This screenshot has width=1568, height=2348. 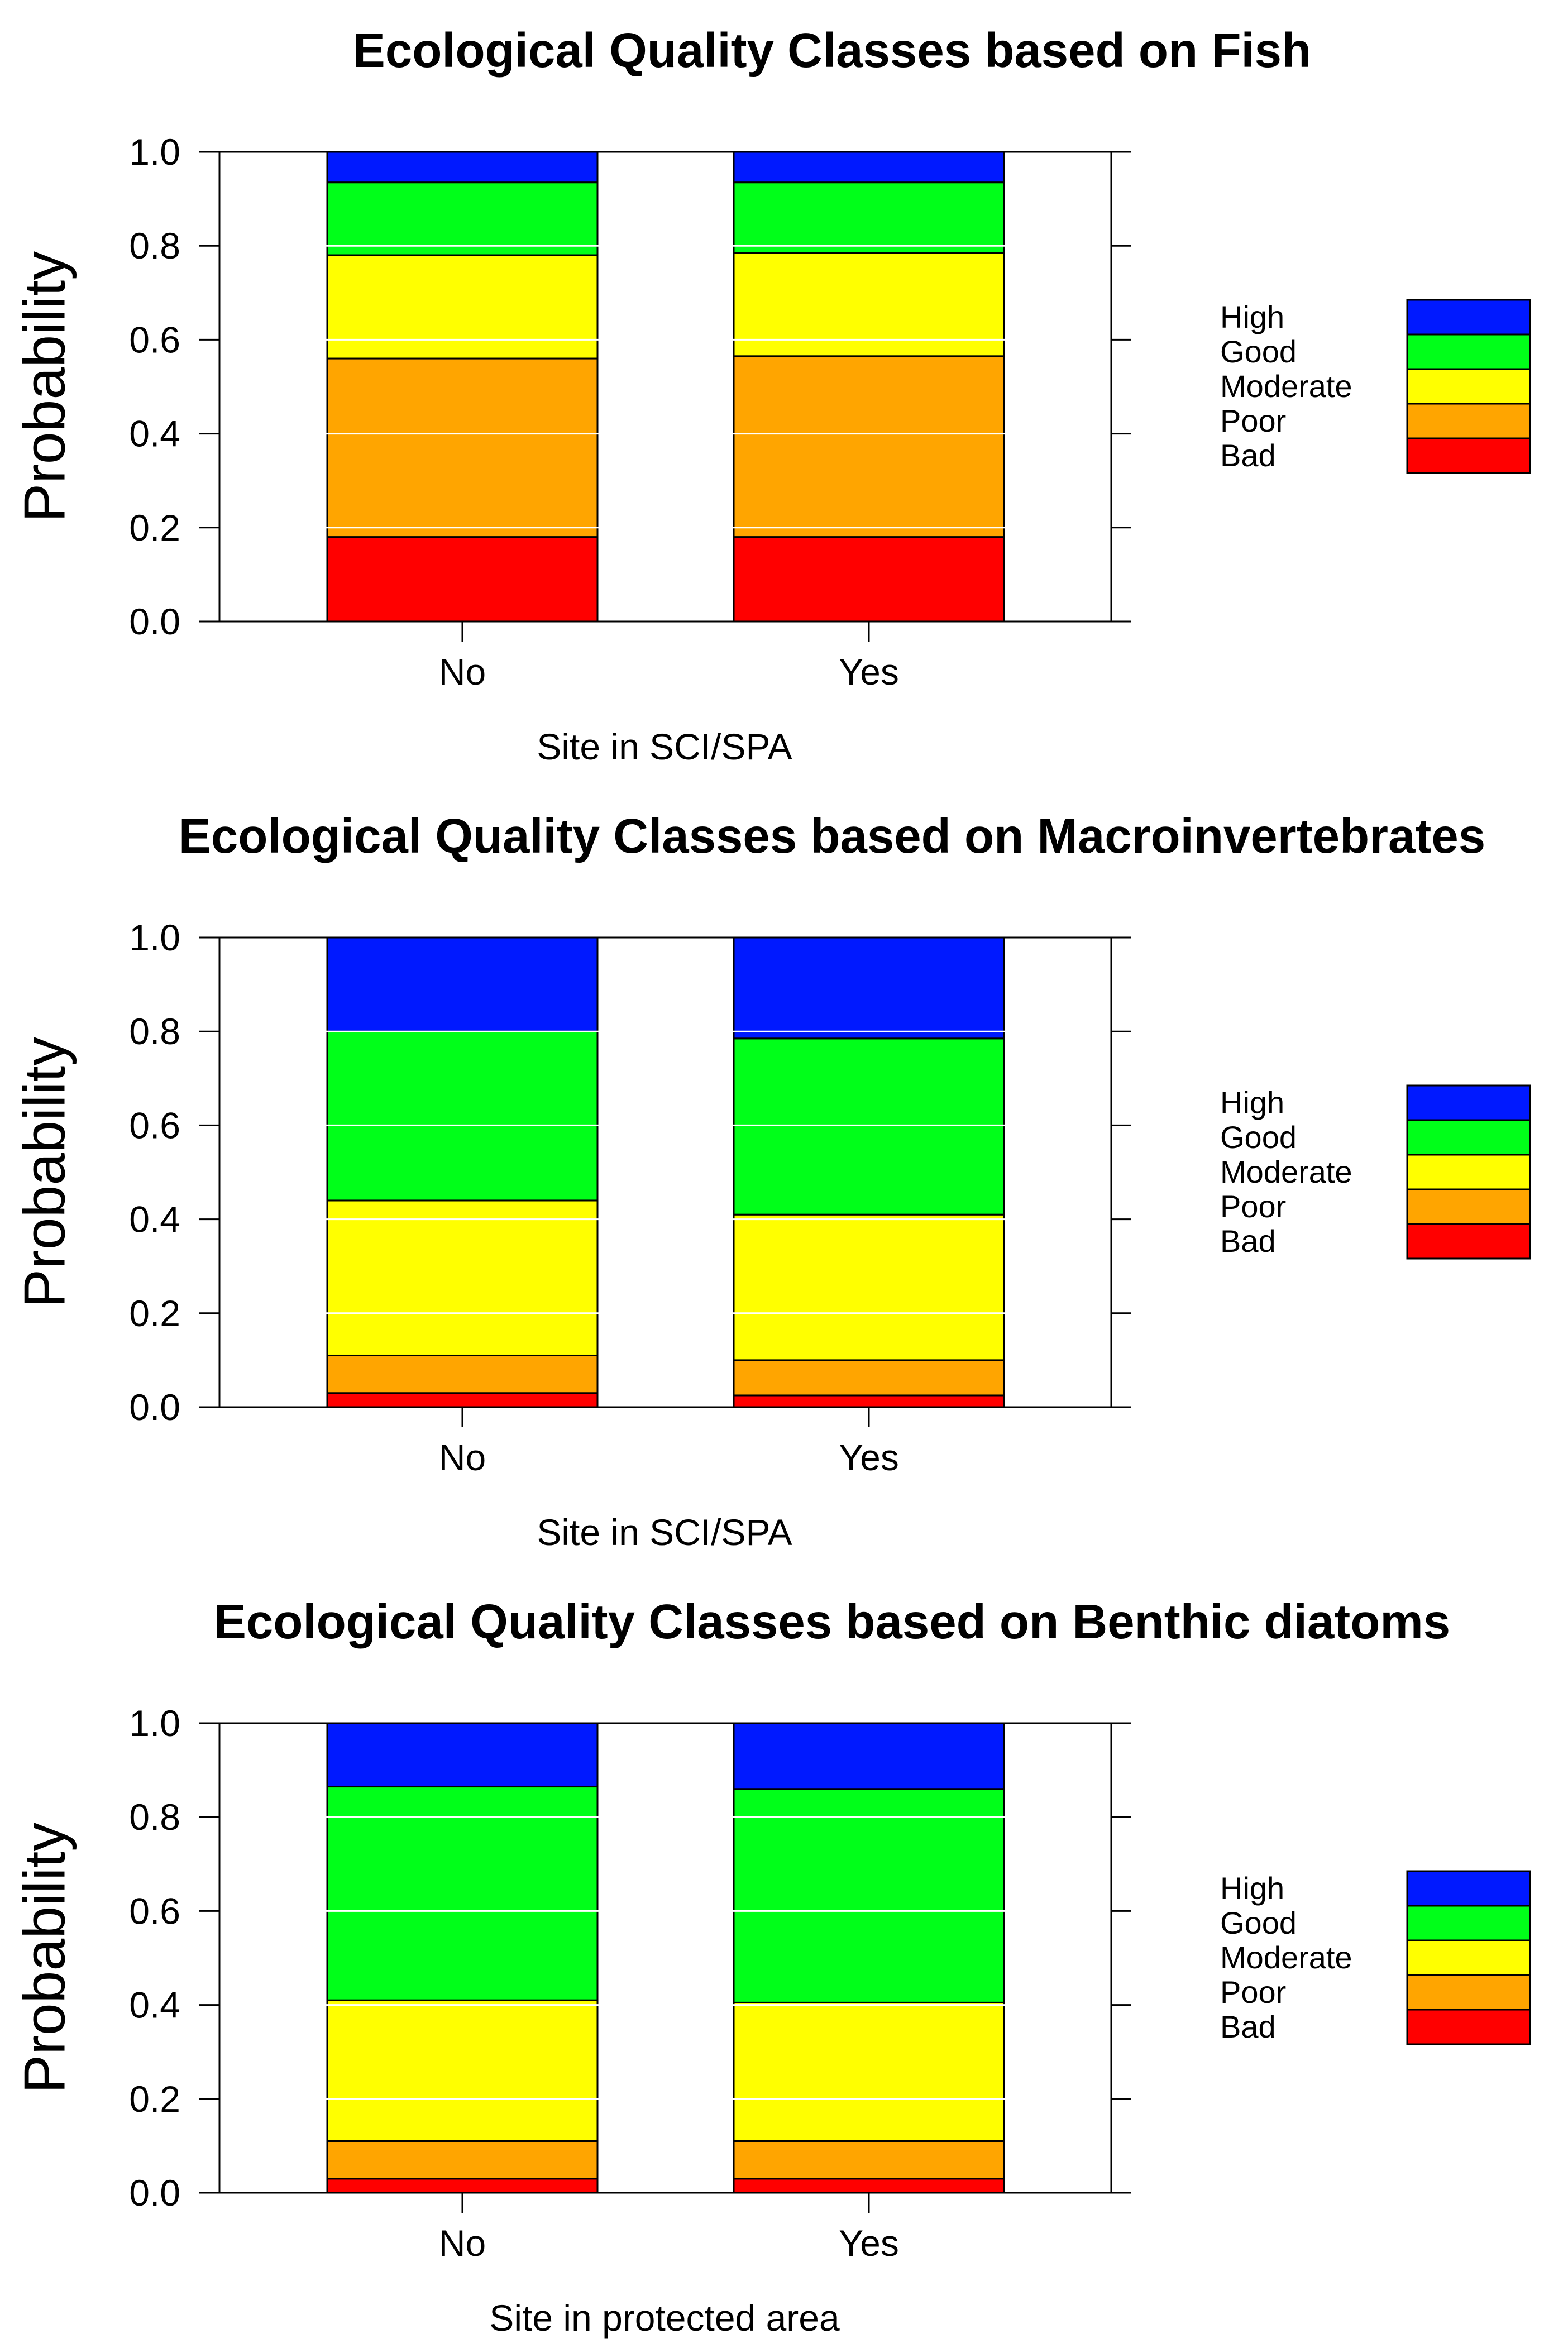 What do you see at coordinates (664, 2318) in the screenshot?
I see `x-axis-label: Site in protected area` at bounding box center [664, 2318].